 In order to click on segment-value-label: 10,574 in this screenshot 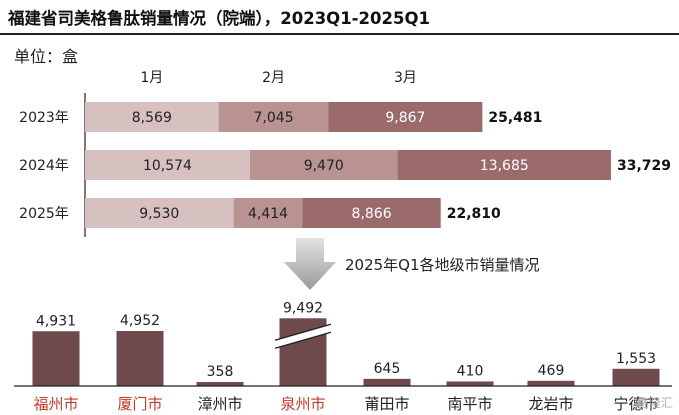, I will do `click(167, 166)`.